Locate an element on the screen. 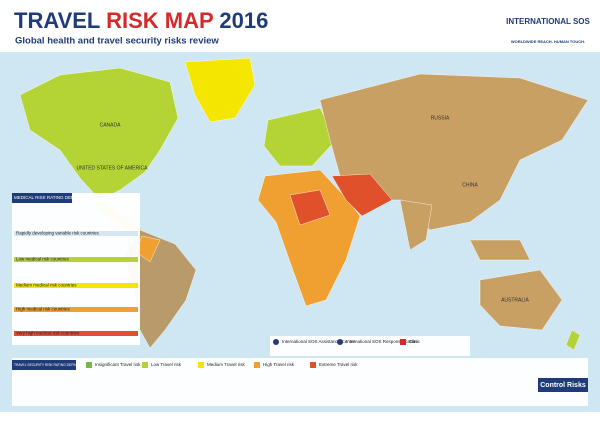 This screenshot has height=424, width=600. country-label: UNITED STATES OF AMERICA is located at coordinates (113, 168).